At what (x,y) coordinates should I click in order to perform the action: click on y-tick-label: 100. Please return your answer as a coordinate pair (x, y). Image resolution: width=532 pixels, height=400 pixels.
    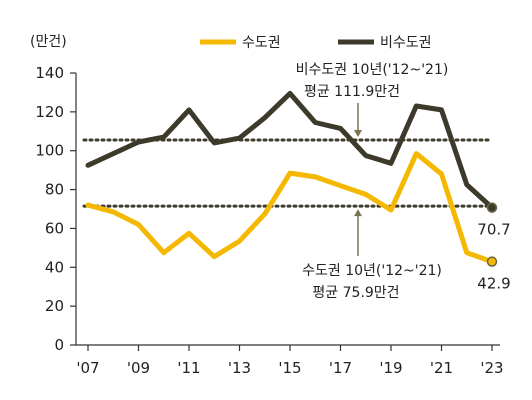
    Looking at the image, I should click on (49, 151).